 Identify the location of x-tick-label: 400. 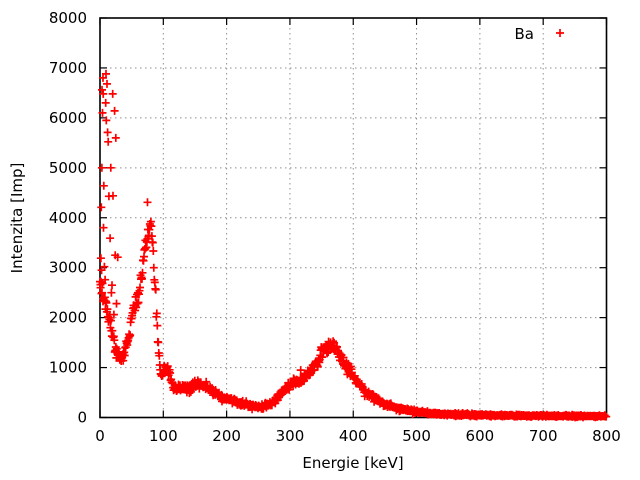
(353, 436).